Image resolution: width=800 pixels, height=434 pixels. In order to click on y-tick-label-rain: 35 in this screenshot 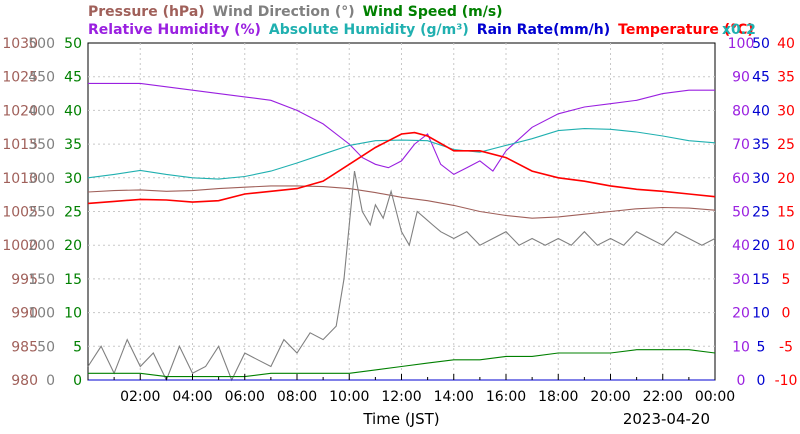, I will do `click(761, 145)`.